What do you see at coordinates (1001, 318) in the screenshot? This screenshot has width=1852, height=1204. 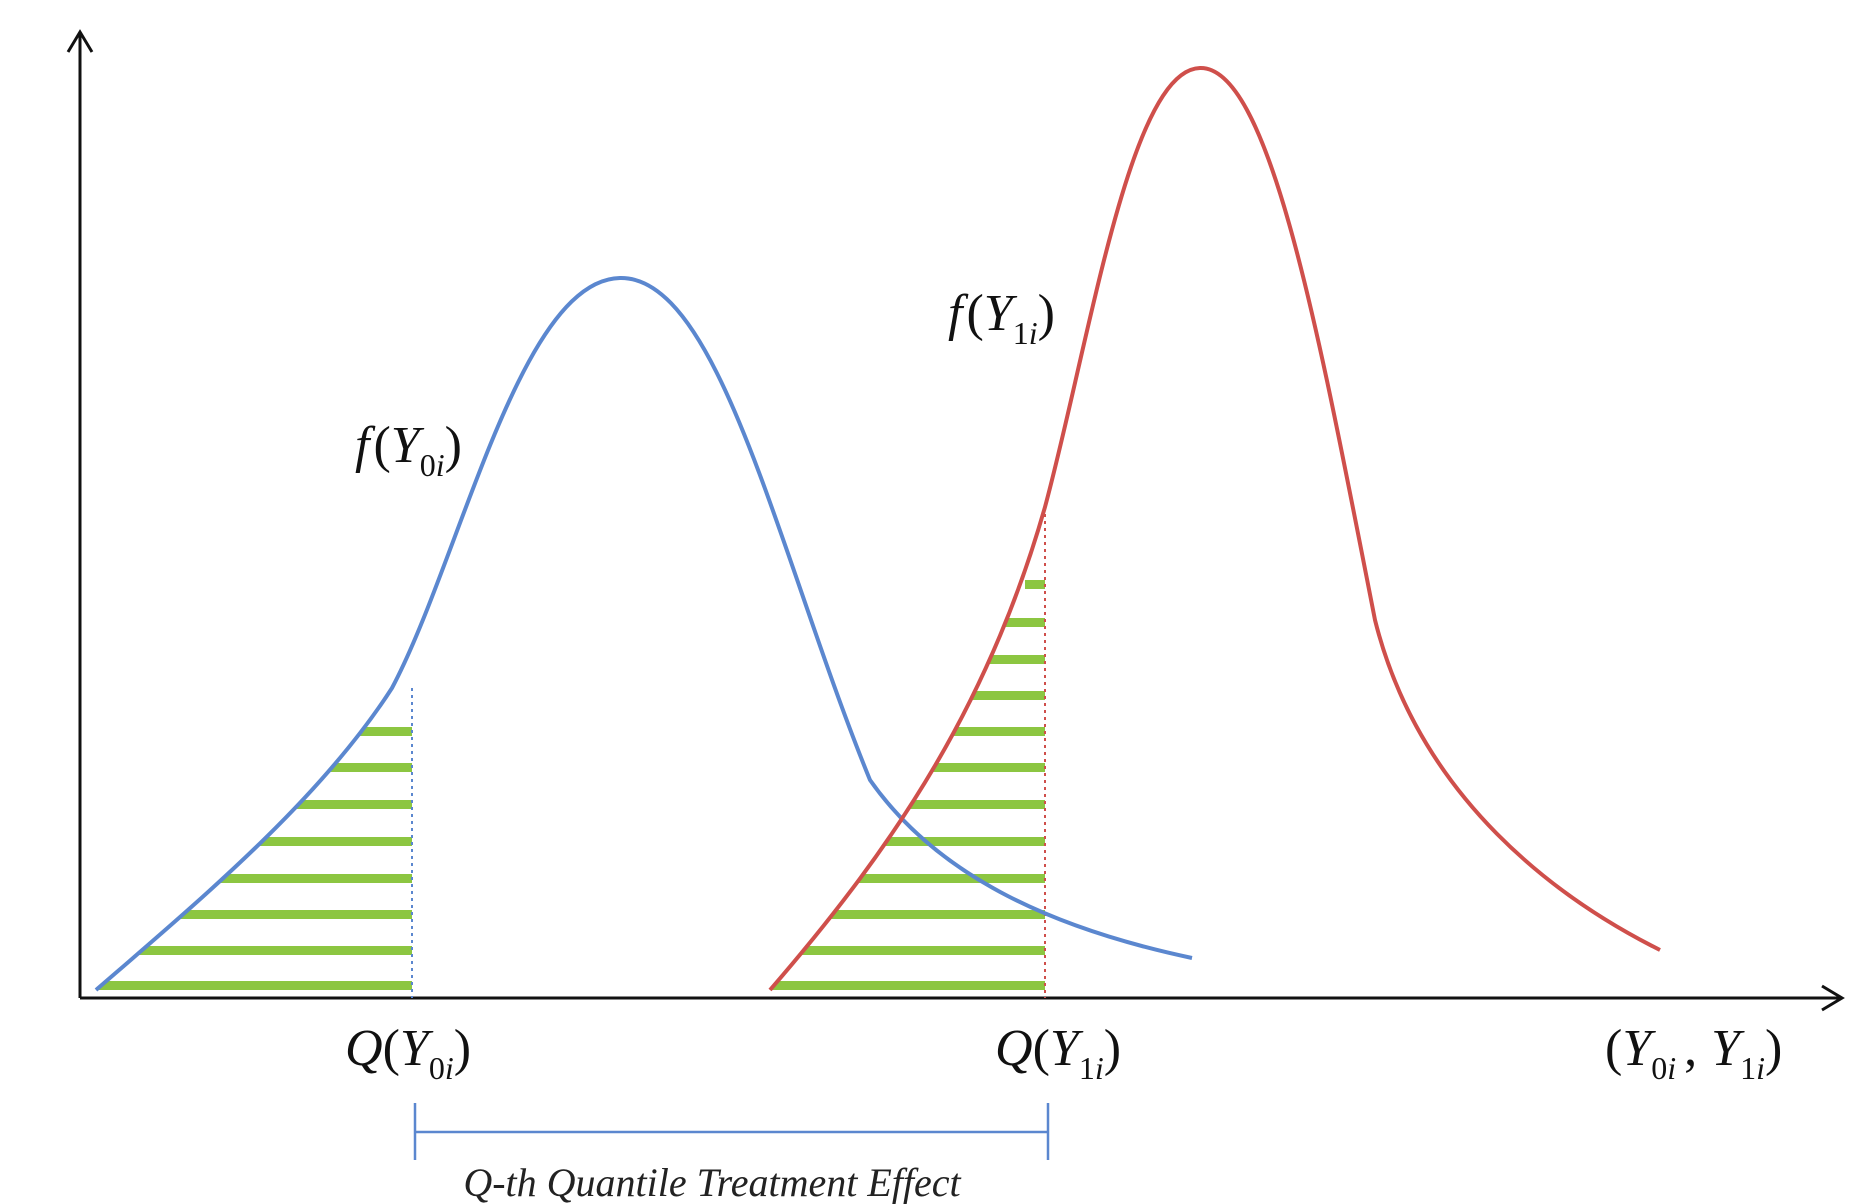 I see `curve-label-treated: f(Y1i)` at bounding box center [1001, 318].